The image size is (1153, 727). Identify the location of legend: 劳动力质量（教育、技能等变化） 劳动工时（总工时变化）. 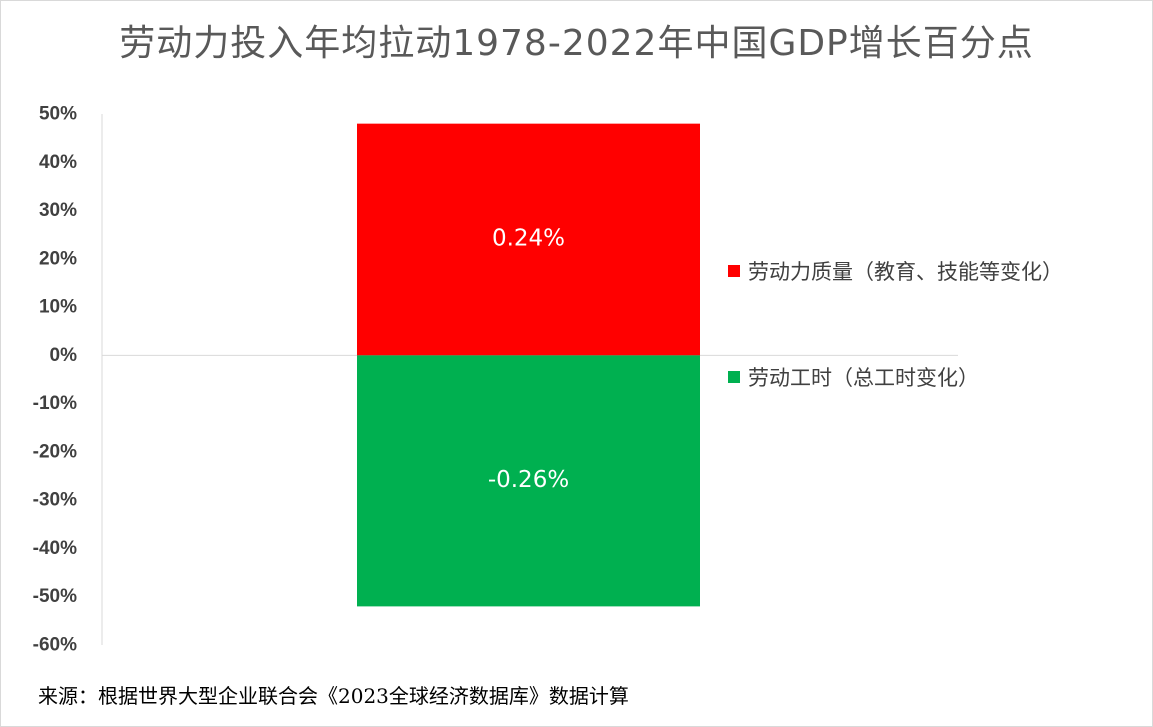
(895, 362).